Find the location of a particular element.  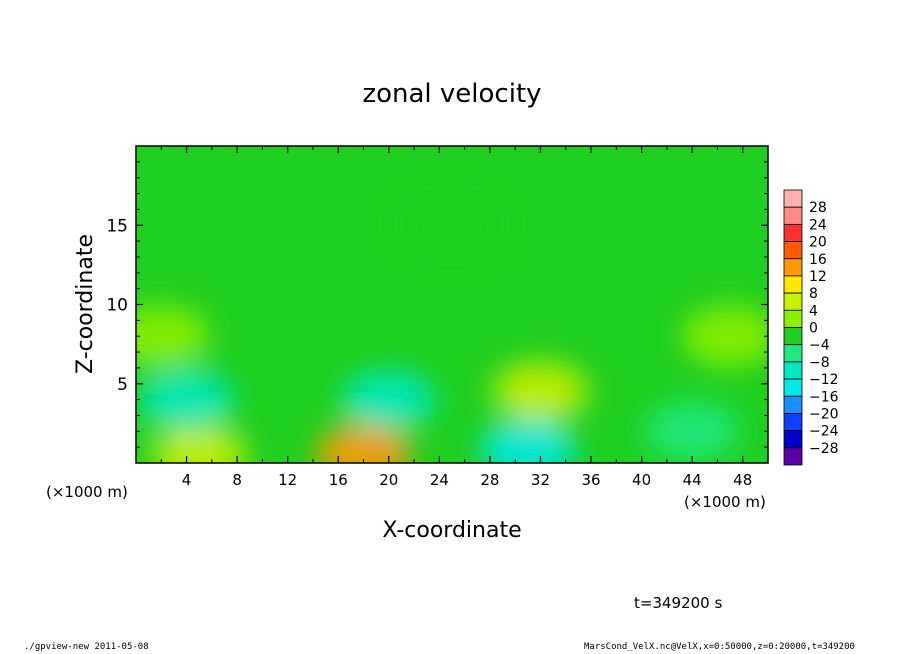

x-tick-label: 48 is located at coordinates (742, 480).